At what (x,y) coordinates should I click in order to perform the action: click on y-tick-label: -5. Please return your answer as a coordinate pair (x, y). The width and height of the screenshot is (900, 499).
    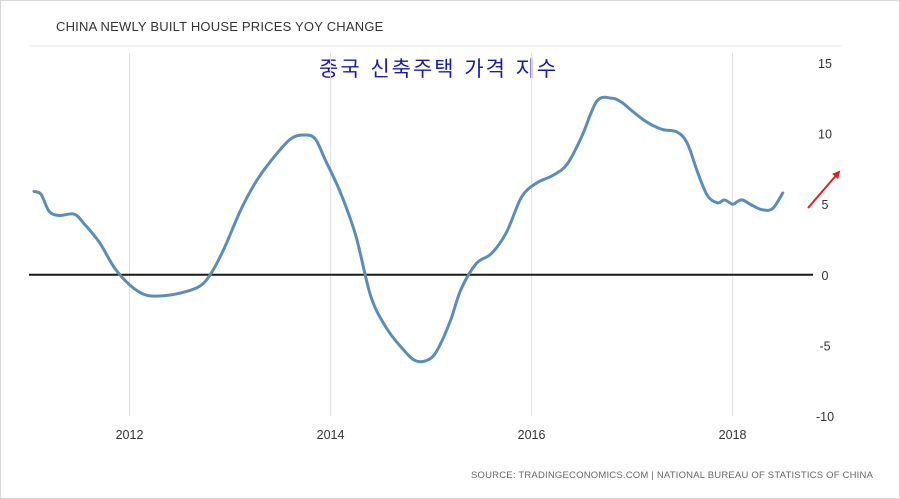
    Looking at the image, I should click on (824, 346).